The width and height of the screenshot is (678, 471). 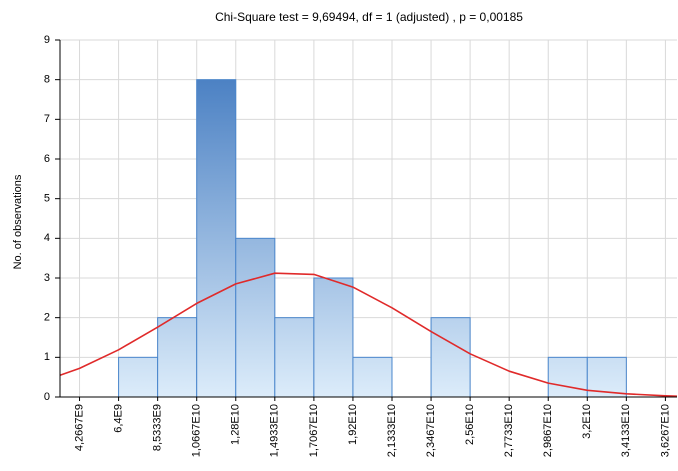 What do you see at coordinates (431, 430) in the screenshot?
I see `x-tick-label: 2,3467E10` at bounding box center [431, 430].